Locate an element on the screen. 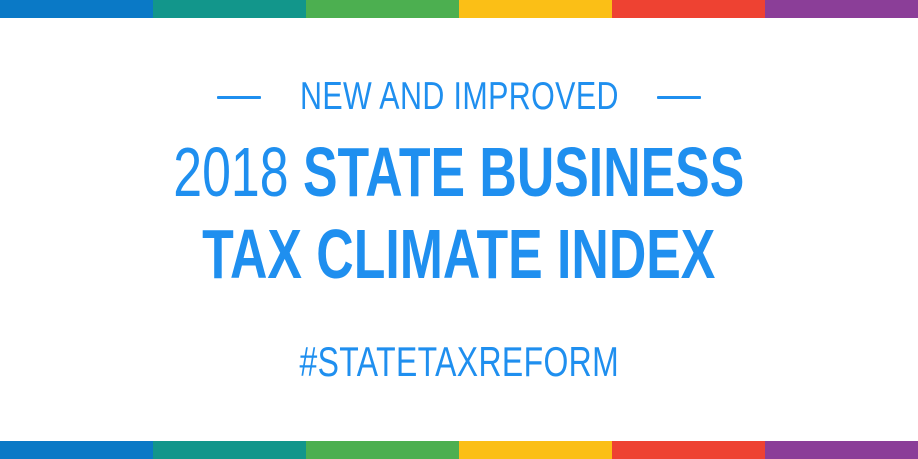  hashtag-text: #STATETAXREFORM is located at coordinates (459, 361).